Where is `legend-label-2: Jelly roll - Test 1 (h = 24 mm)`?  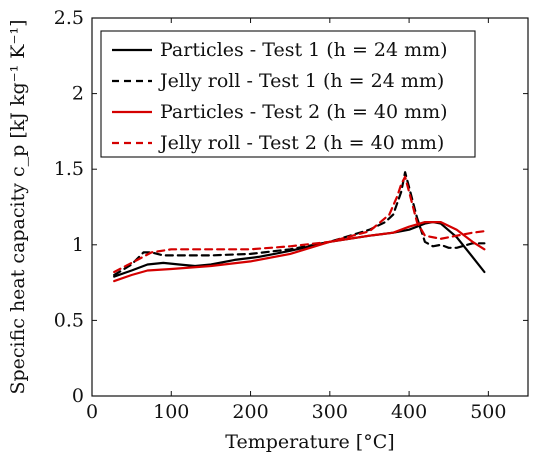 legend-label-2: Jelly roll - Test 1 (h = 24 mm) is located at coordinates (301, 81).